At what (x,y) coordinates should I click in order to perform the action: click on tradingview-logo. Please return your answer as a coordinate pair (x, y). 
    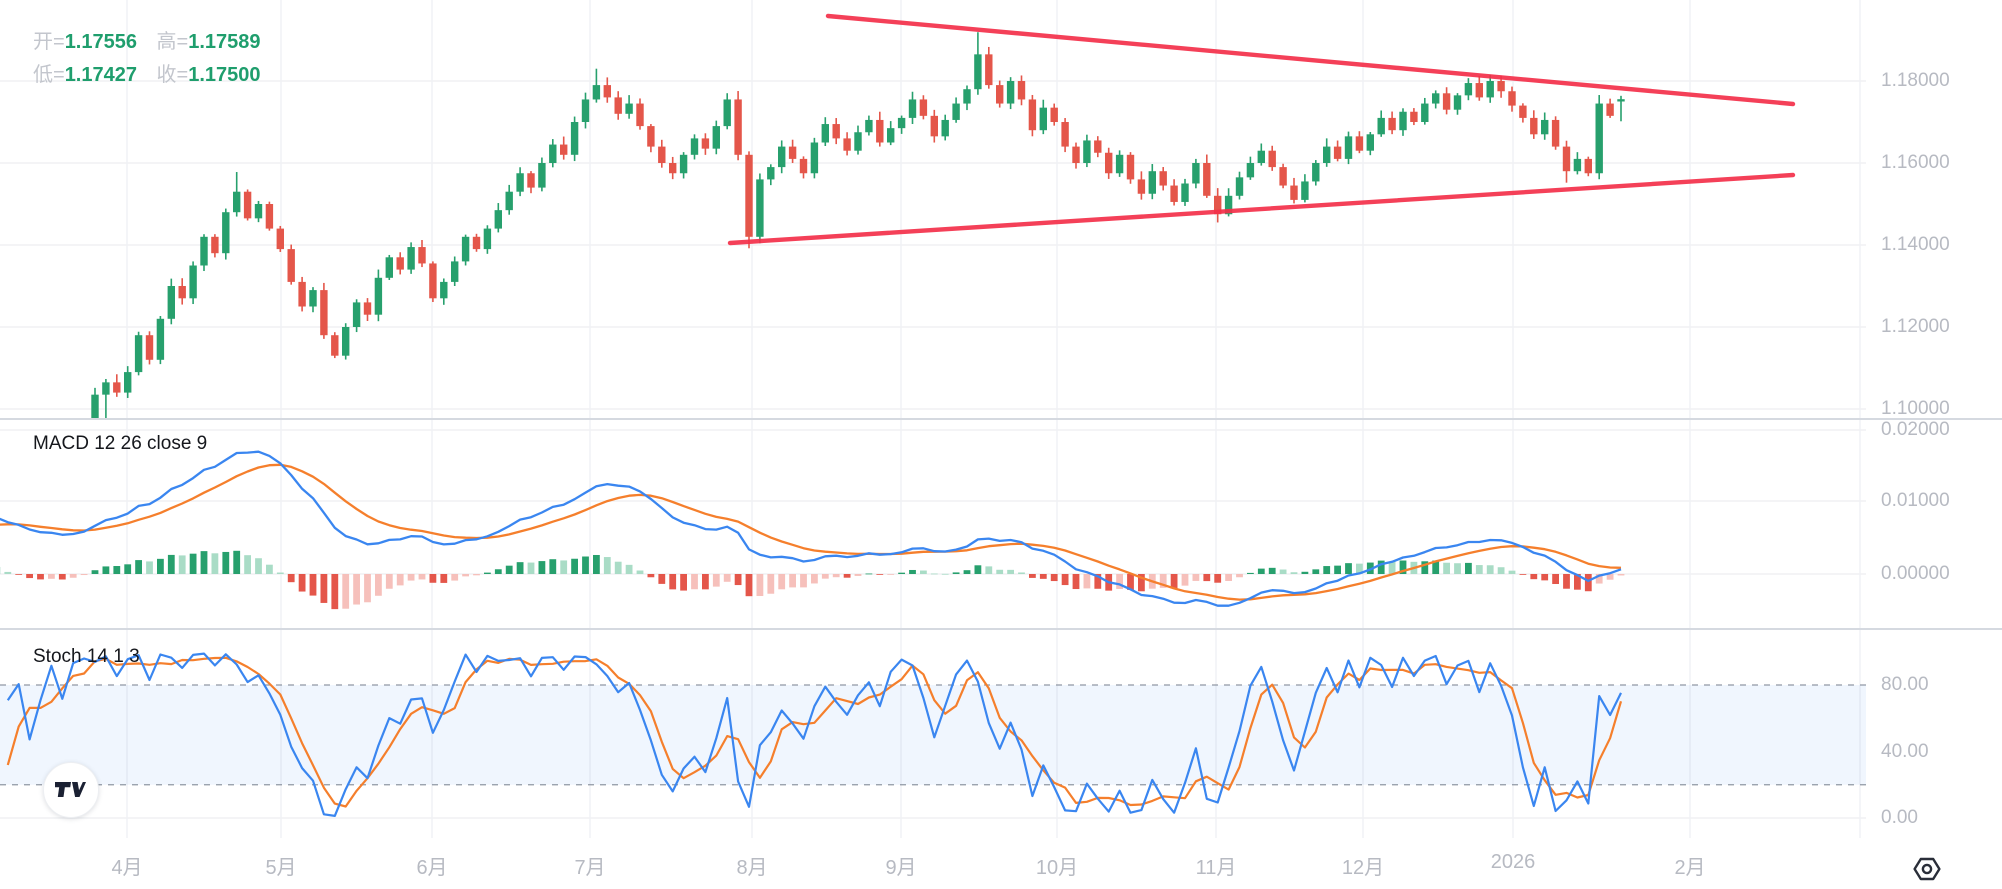
    Looking at the image, I should click on (71, 790).